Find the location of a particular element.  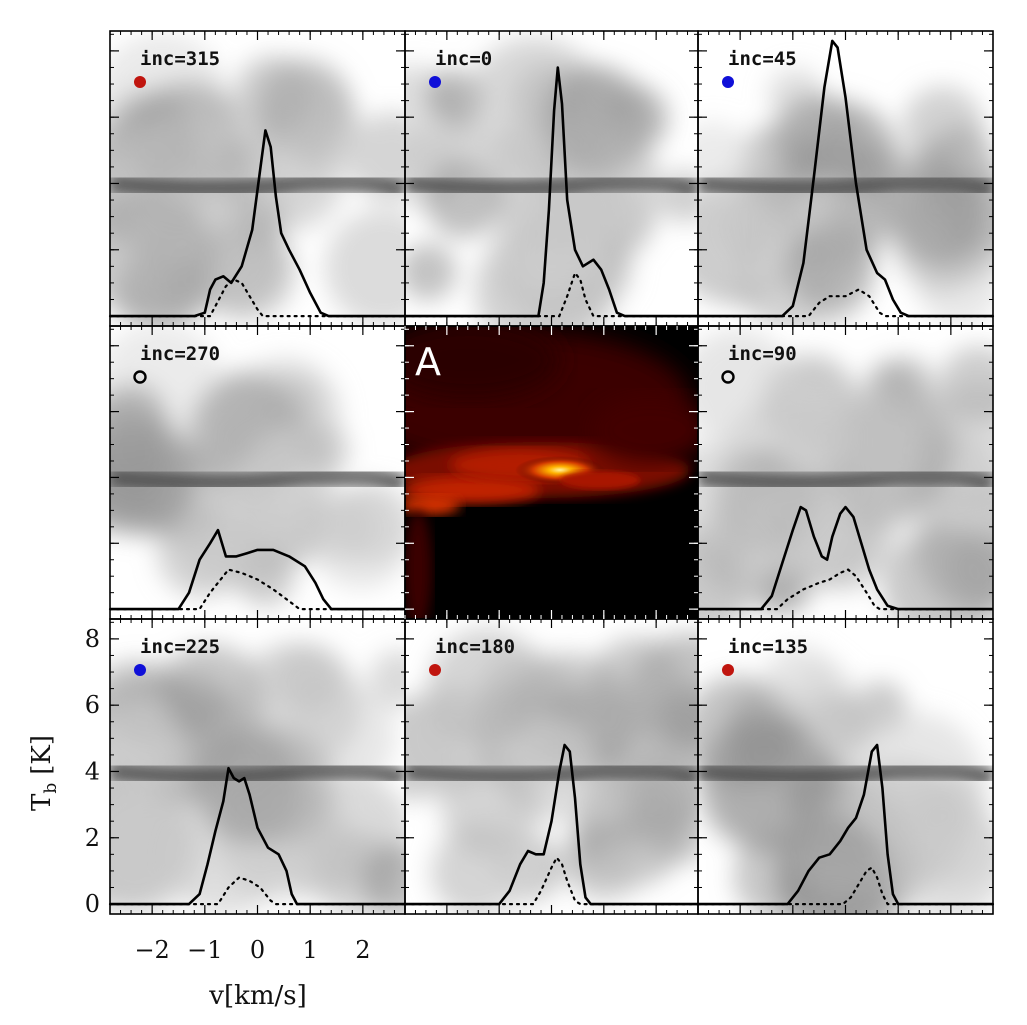

panel-inclination-label: inc=270 is located at coordinates (180, 354).